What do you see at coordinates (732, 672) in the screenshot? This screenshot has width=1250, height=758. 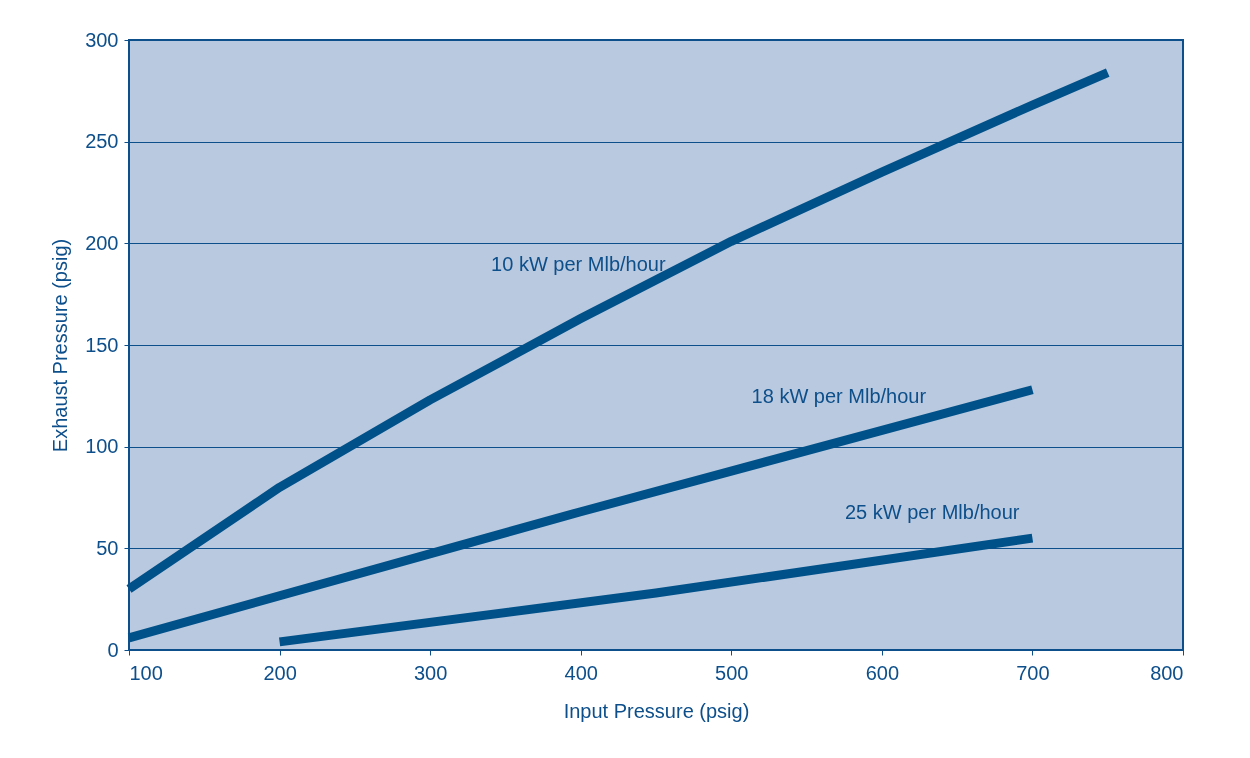 I see `x-tick-label: 500` at bounding box center [732, 672].